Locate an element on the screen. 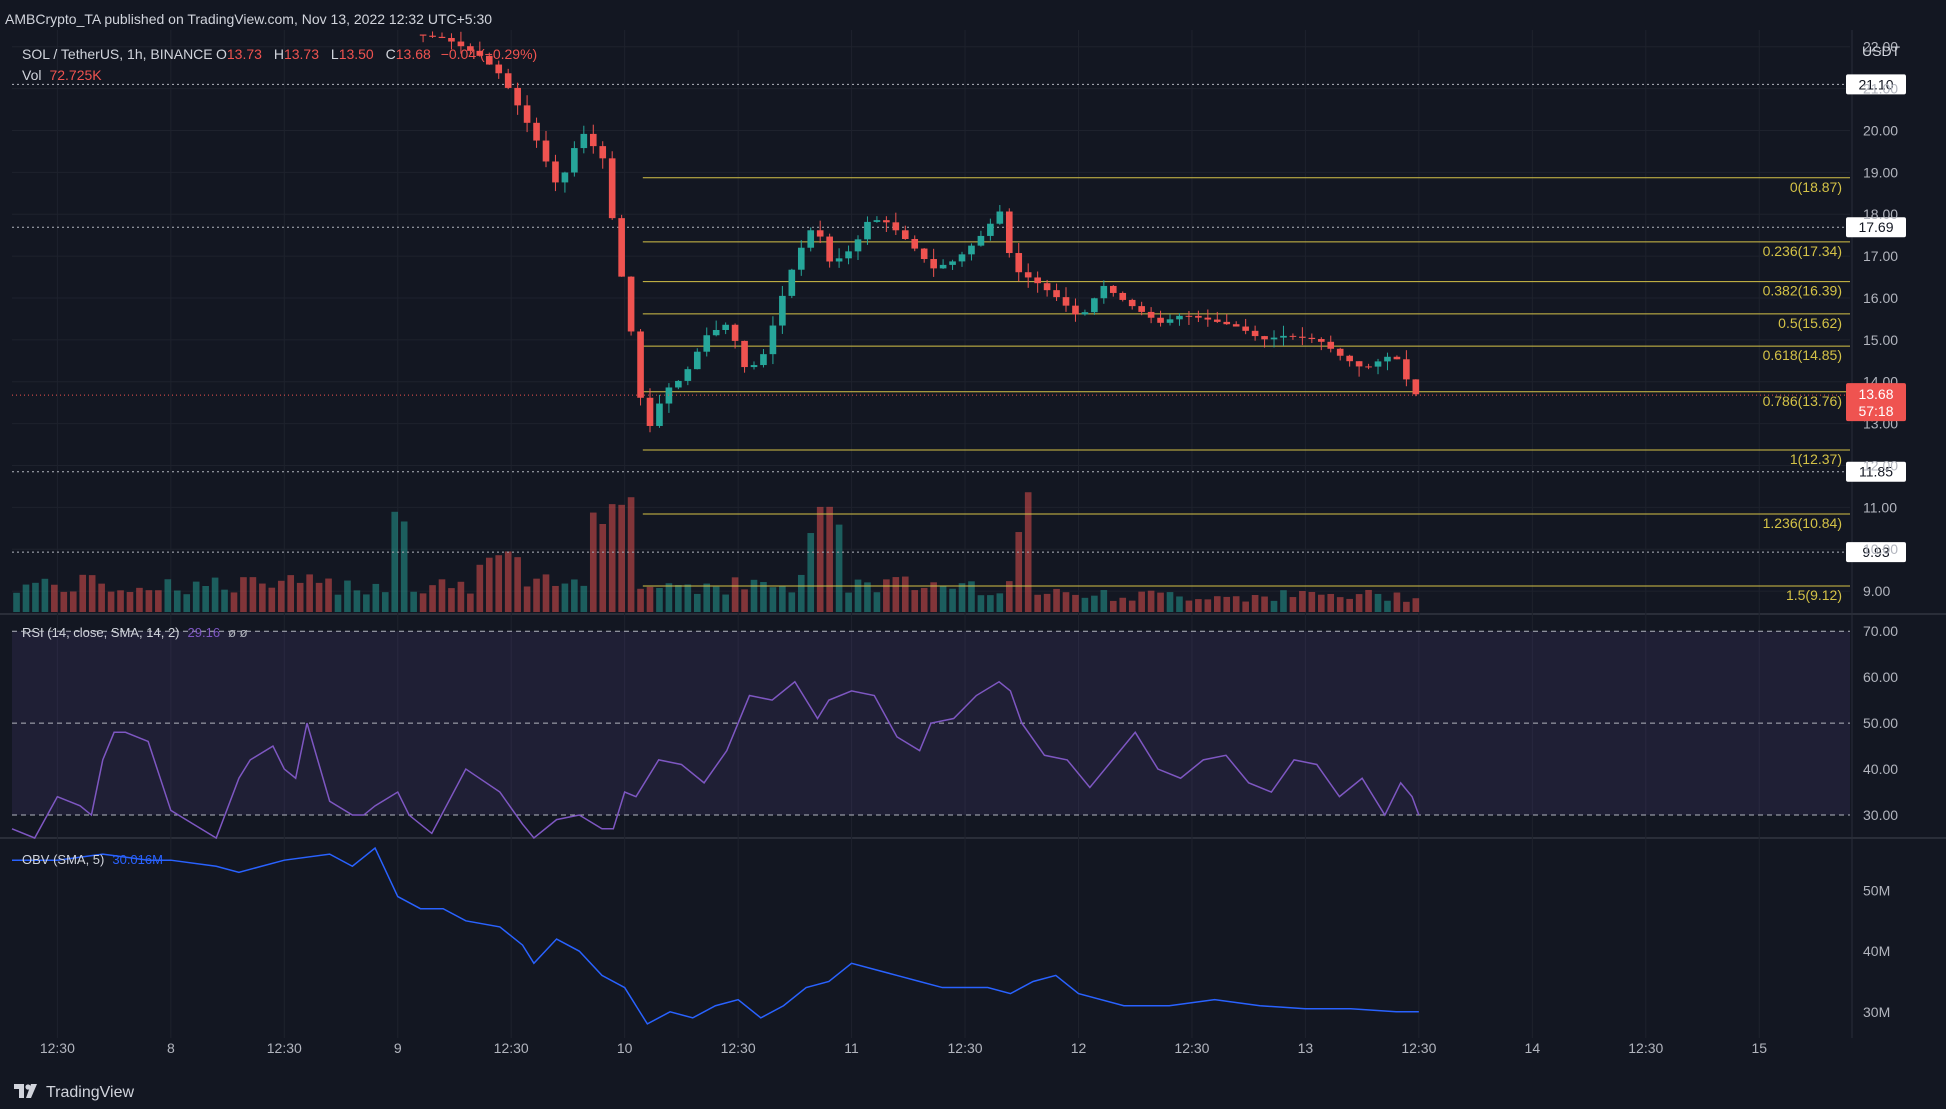 This screenshot has width=1946, height=1109. brand-name: TradingView is located at coordinates (90, 1092).